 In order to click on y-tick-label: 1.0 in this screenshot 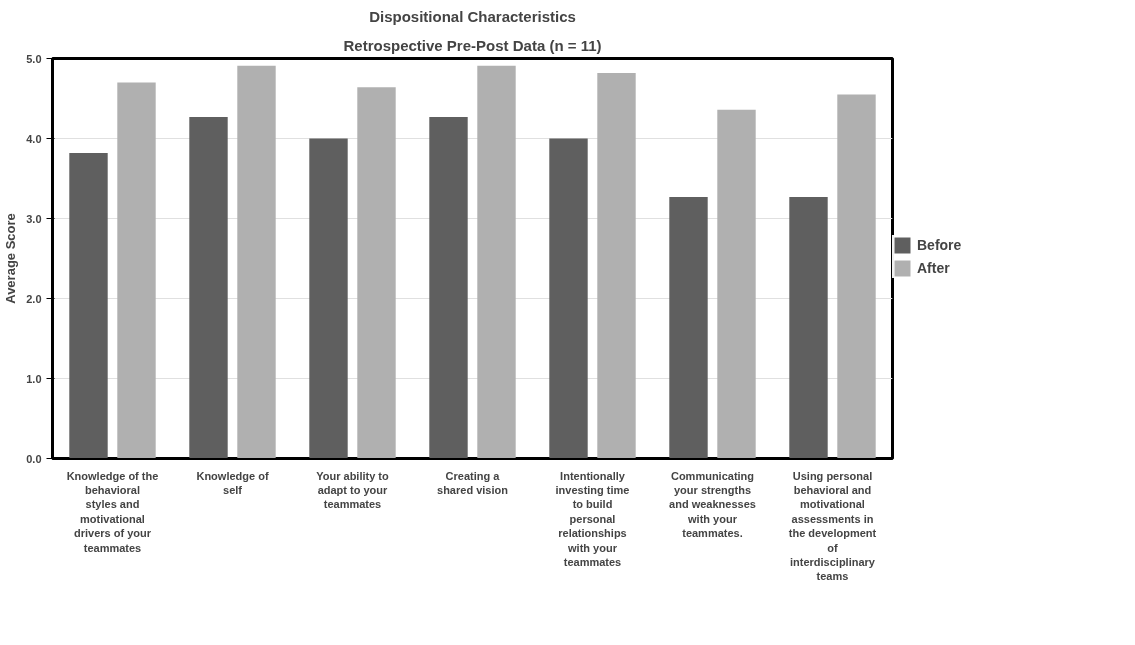, I will do `click(34, 378)`.